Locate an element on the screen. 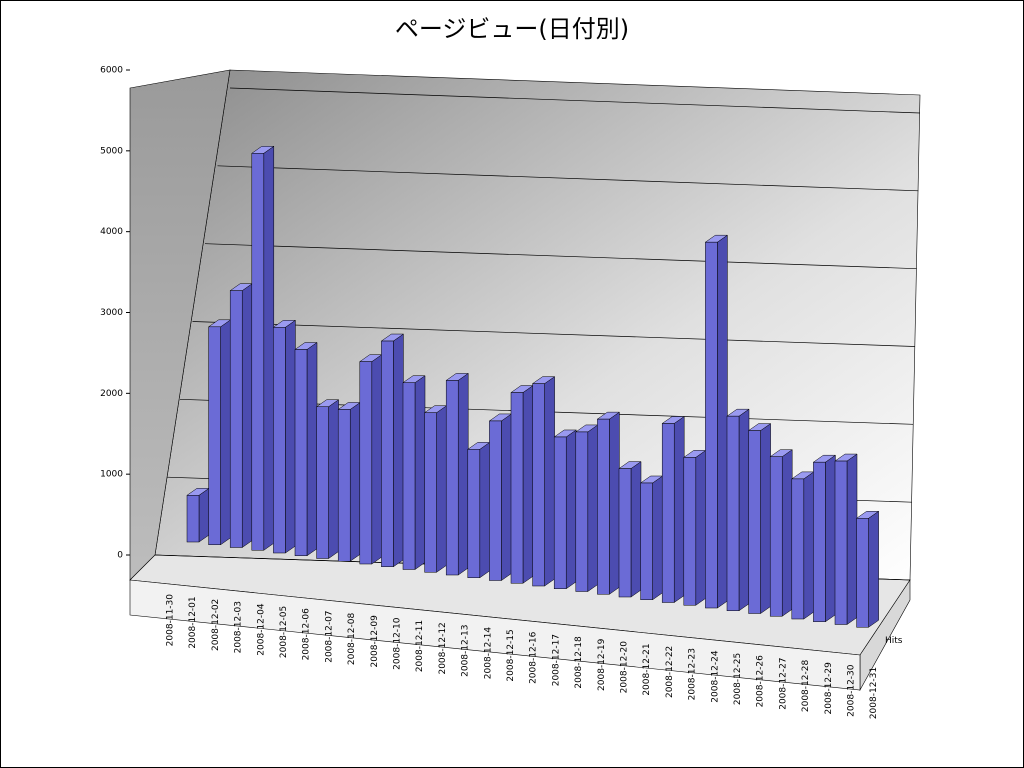 The width and height of the screenshot is (1024, 768). y-tick-label: 5000 is located at coordinates (111, 151).